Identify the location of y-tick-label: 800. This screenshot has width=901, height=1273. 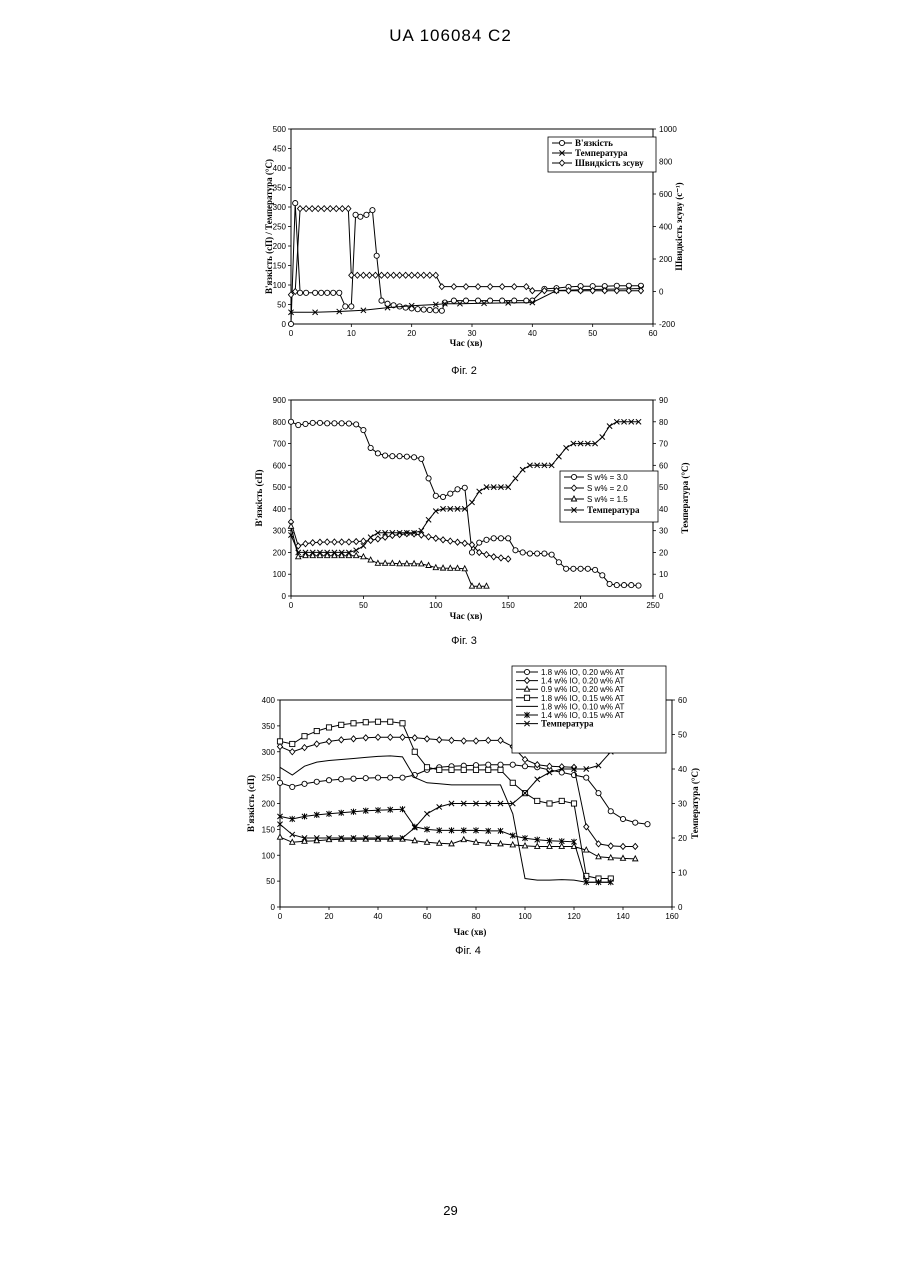
(280, 422).